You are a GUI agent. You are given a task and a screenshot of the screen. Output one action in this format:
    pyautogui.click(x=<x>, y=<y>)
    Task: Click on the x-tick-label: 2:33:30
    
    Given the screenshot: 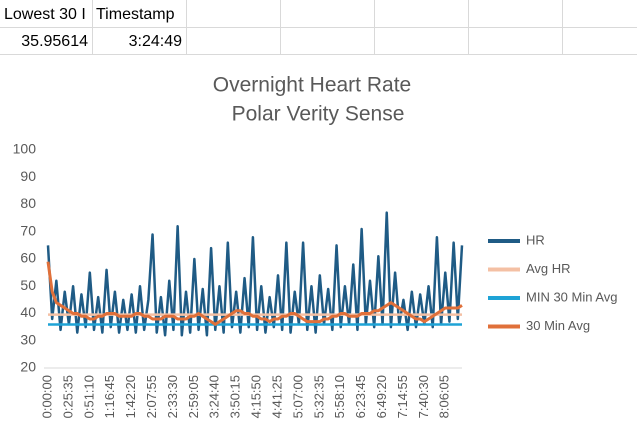 What is the action you would take?
    pyautogui.click(x=172, y=396)
    